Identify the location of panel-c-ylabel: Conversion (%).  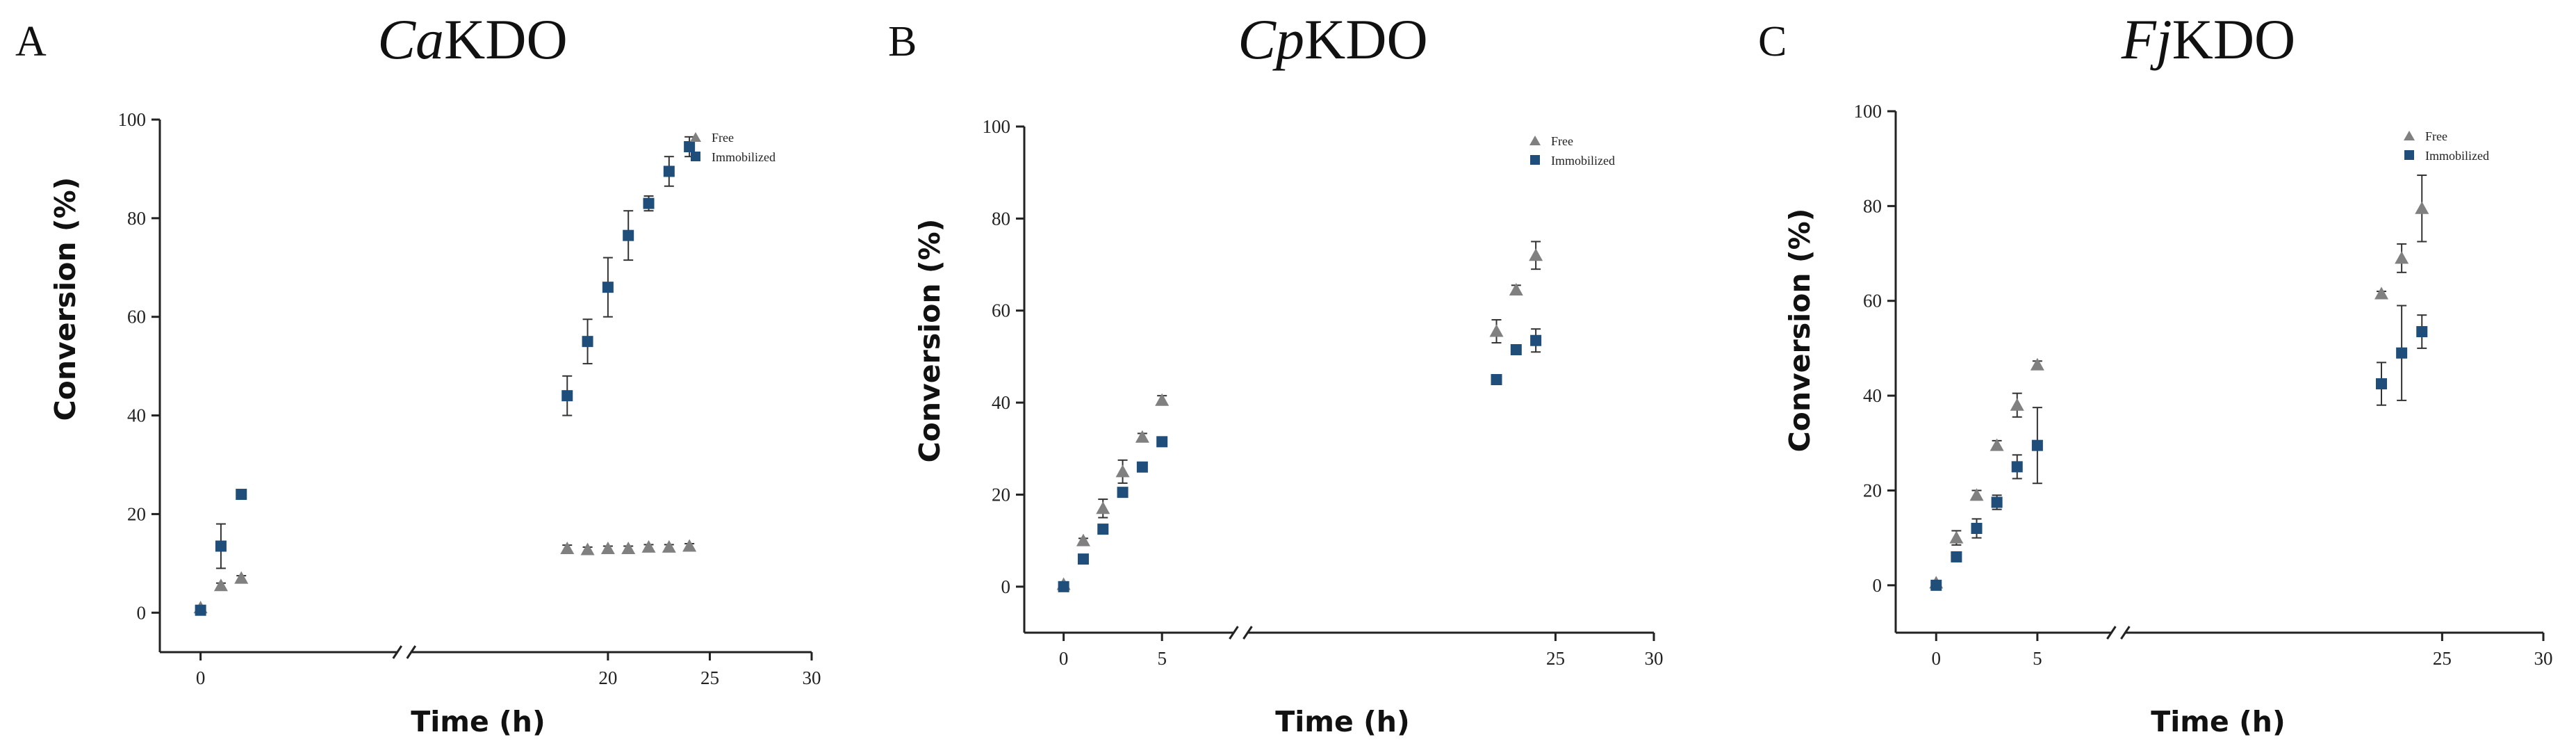
(1799, 331).